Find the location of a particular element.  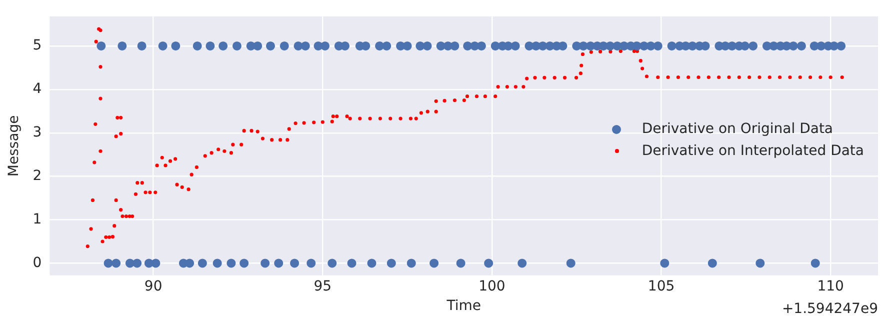

y-axis-title: Message is located at coordinates (14, 146).